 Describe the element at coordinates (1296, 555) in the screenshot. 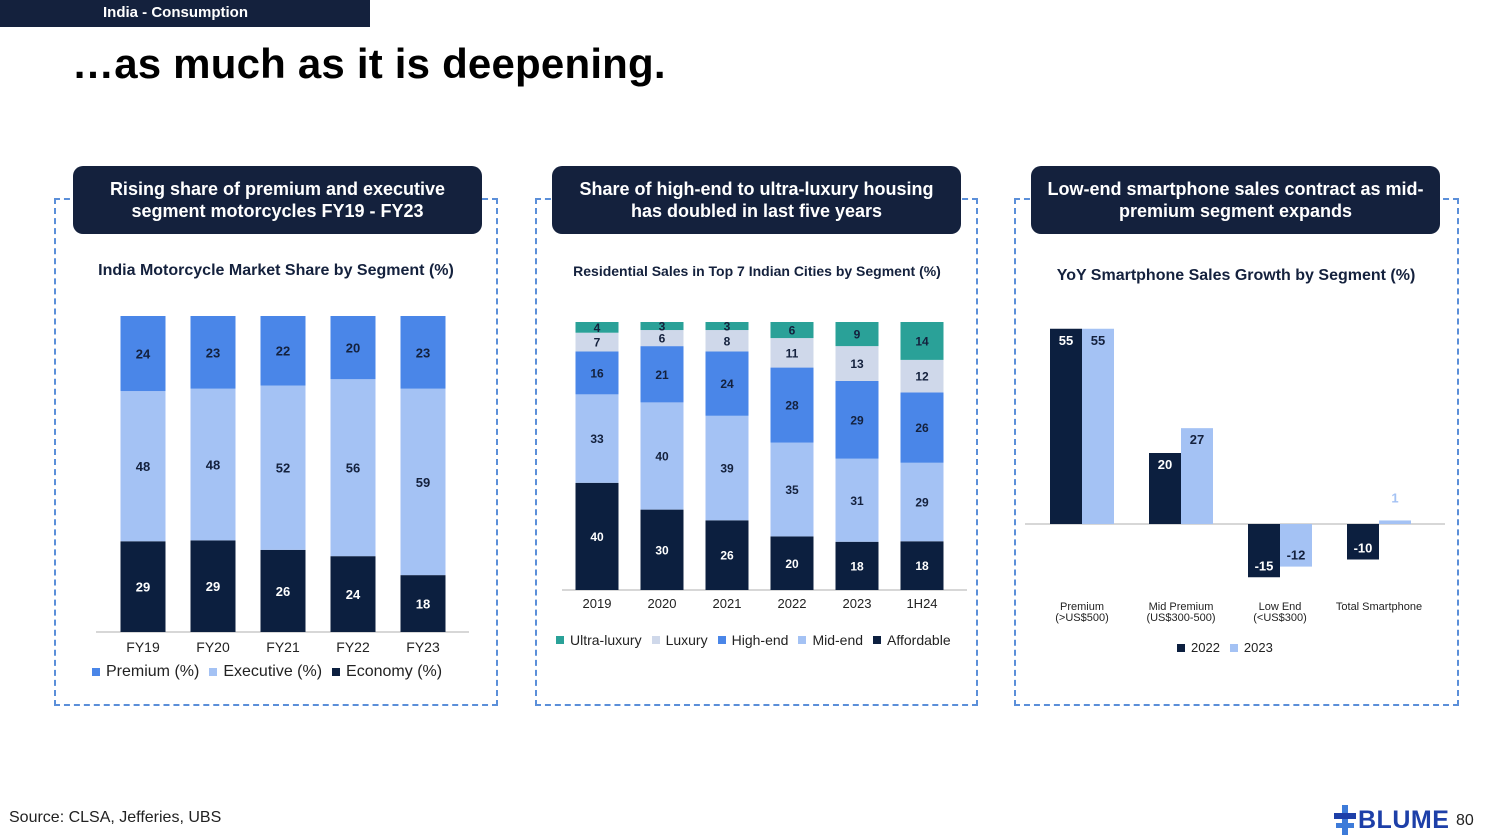

I see `data-label-2023-low-end-us-300: -12` at that location.